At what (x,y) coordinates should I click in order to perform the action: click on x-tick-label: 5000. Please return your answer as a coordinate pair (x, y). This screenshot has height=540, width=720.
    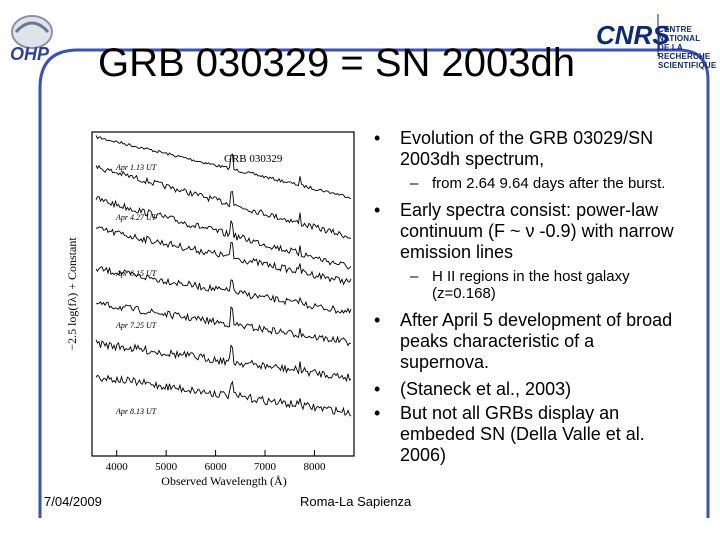
    Looking at the image, I should click on (166, 467).